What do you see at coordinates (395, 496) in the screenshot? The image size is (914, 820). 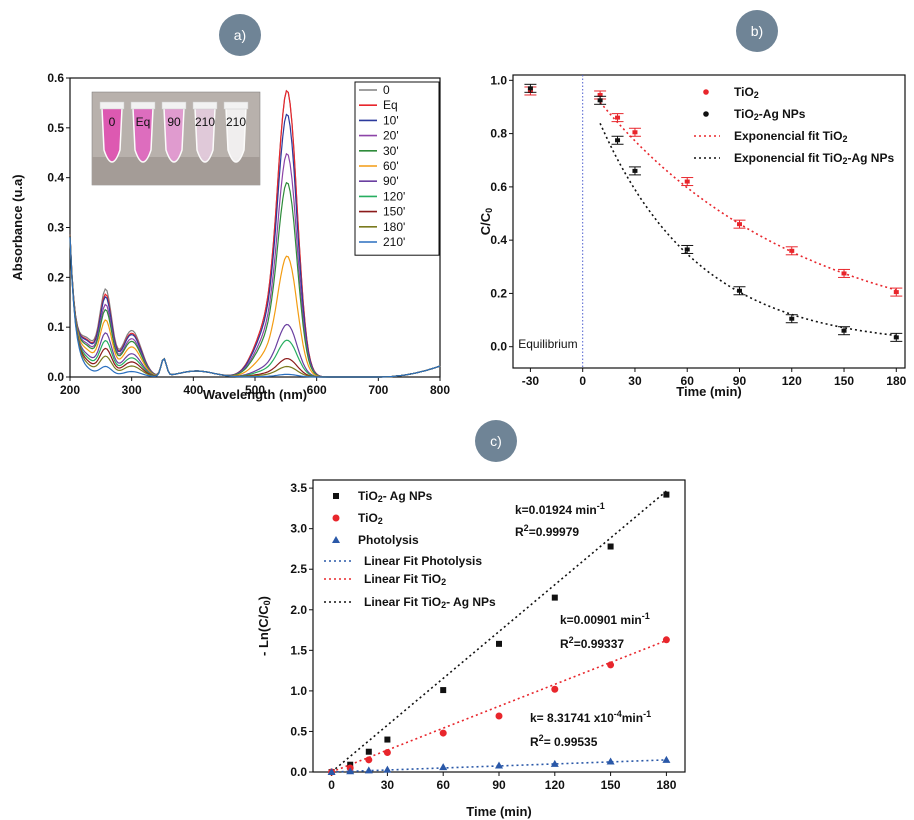 I see `chart-c-legend-label: TiO2- Ag NPs` at bounding box center [395, 496].